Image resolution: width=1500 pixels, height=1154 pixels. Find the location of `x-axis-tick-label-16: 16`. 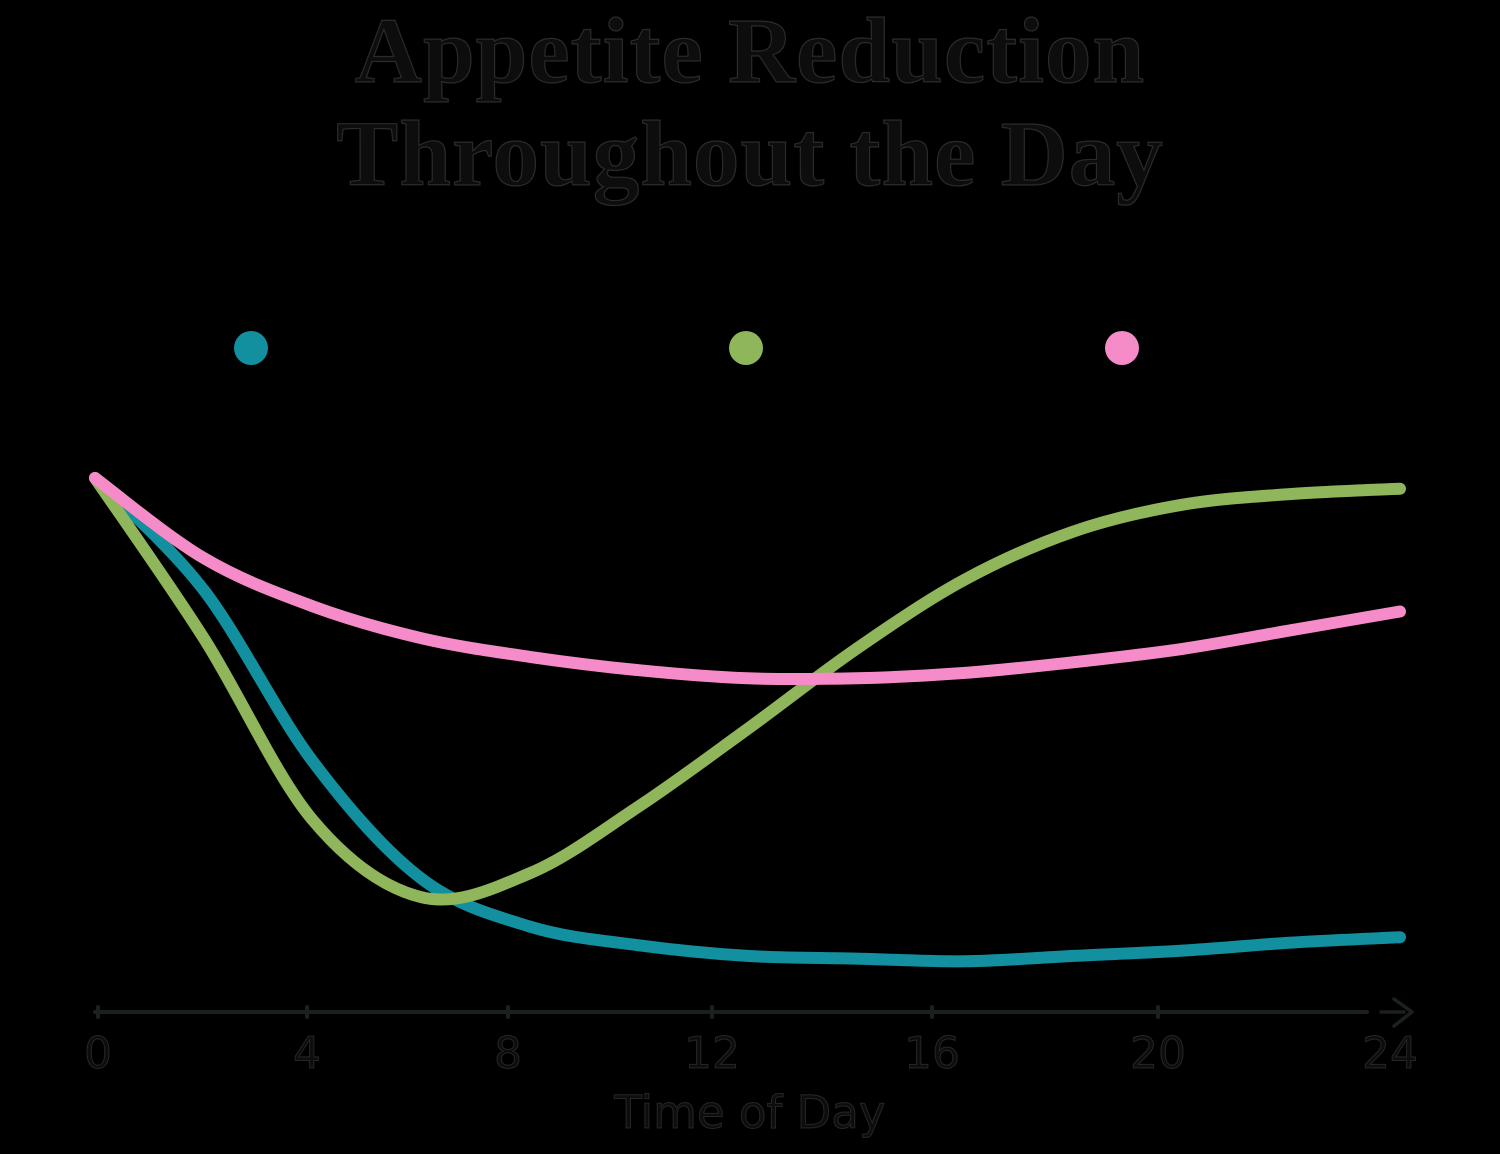

x-axis-tick-label-16: 16 is located at coordinates (932, 1054).